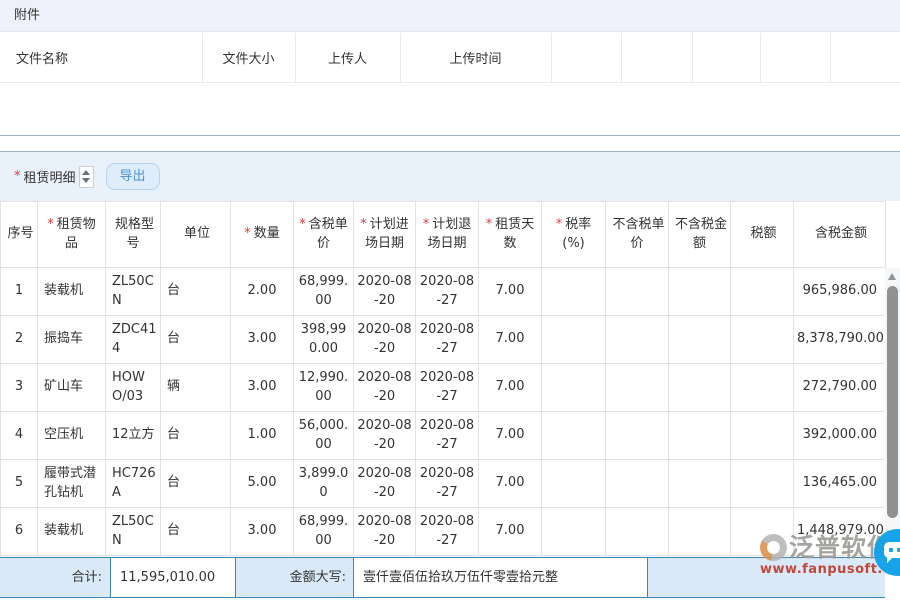 The width and height of the screenshot is (900, 600). I want to click on sort-spinner, so click(86, 176).